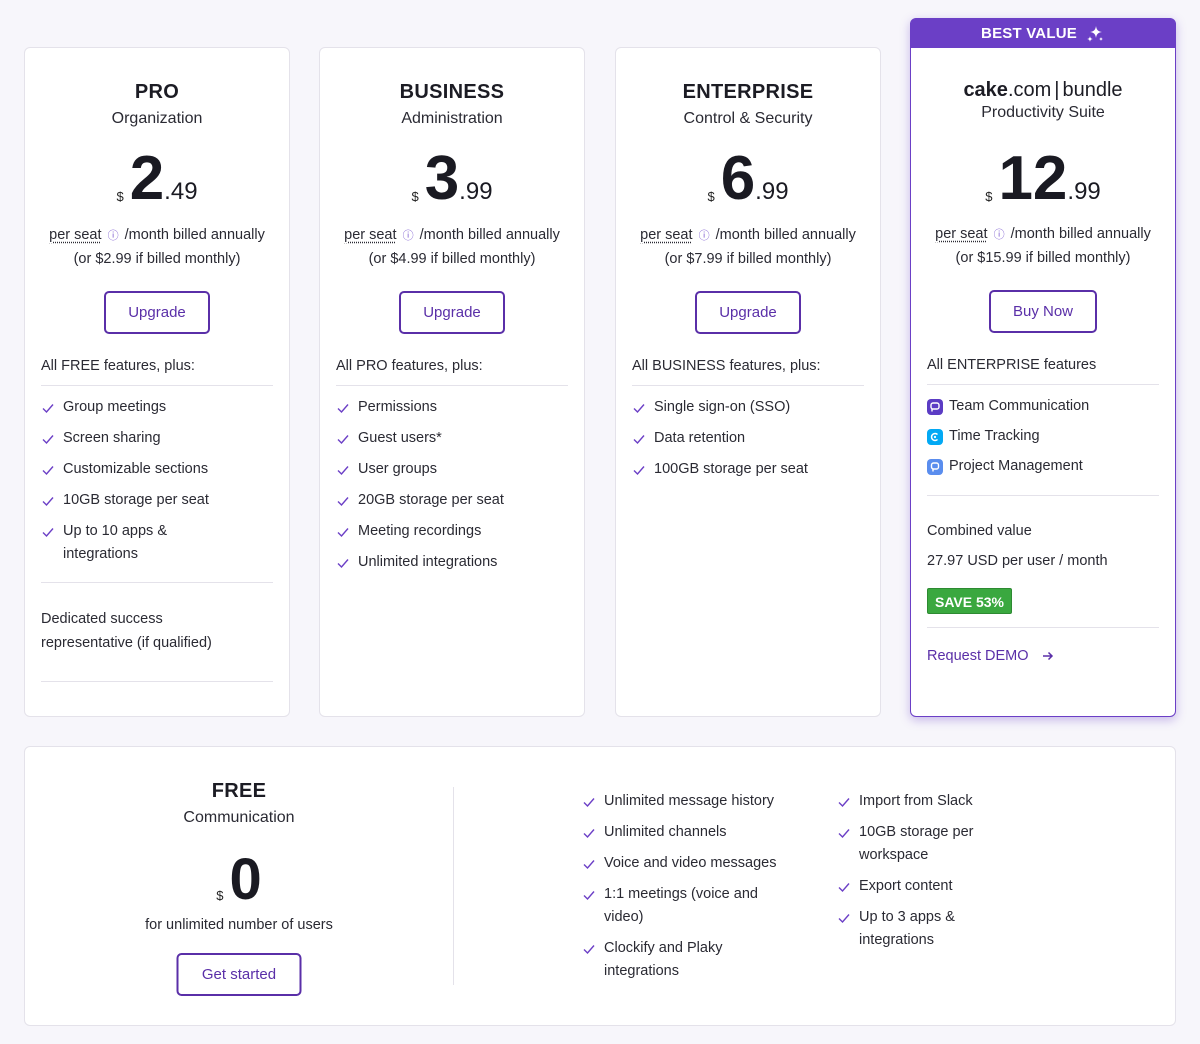 Image resolution: width=1200 pixels, height=1044 pixels. Describe the element at coordinates (748, 438) in the screenshot. I see `list-item: Data retention` at that location.